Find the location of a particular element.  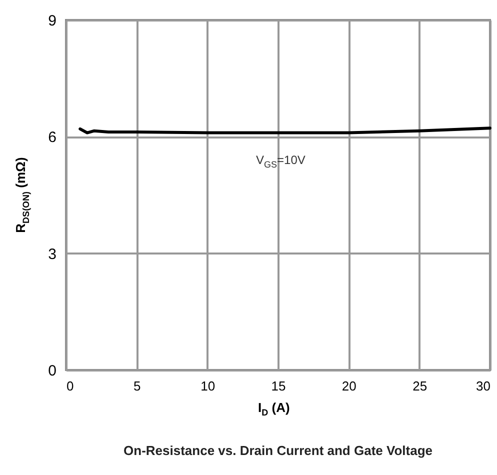

x-tick-label: 0 is located at coordinates (70, 386).